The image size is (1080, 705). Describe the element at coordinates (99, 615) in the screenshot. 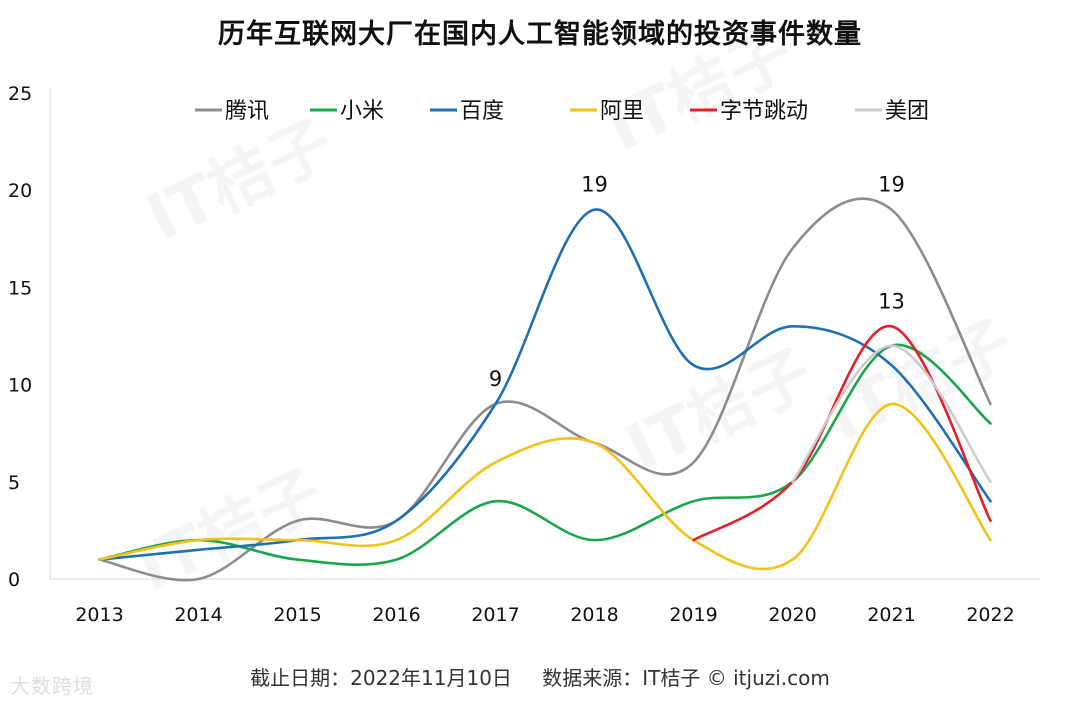

I see `x-tick-label: 2013` at that location.